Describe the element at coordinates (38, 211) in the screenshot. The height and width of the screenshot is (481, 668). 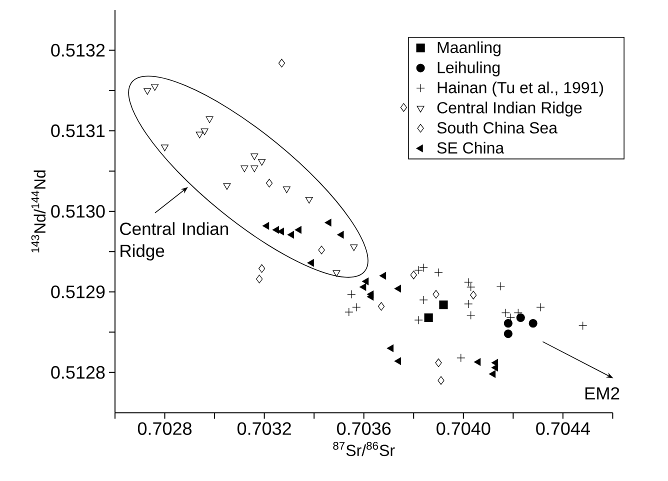
I see `y-axis-title: $^{143}$Nd/$^{144}$Nd` at that location.